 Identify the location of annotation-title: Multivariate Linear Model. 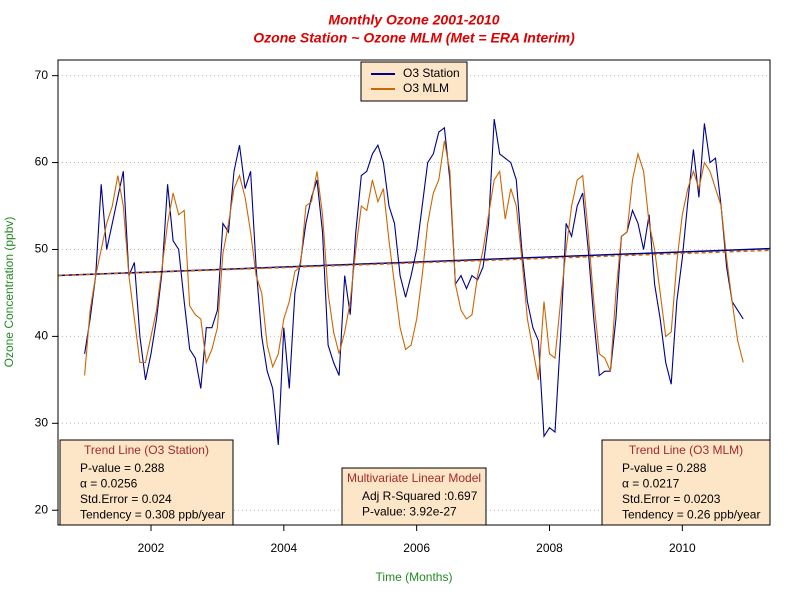
(414, 478).